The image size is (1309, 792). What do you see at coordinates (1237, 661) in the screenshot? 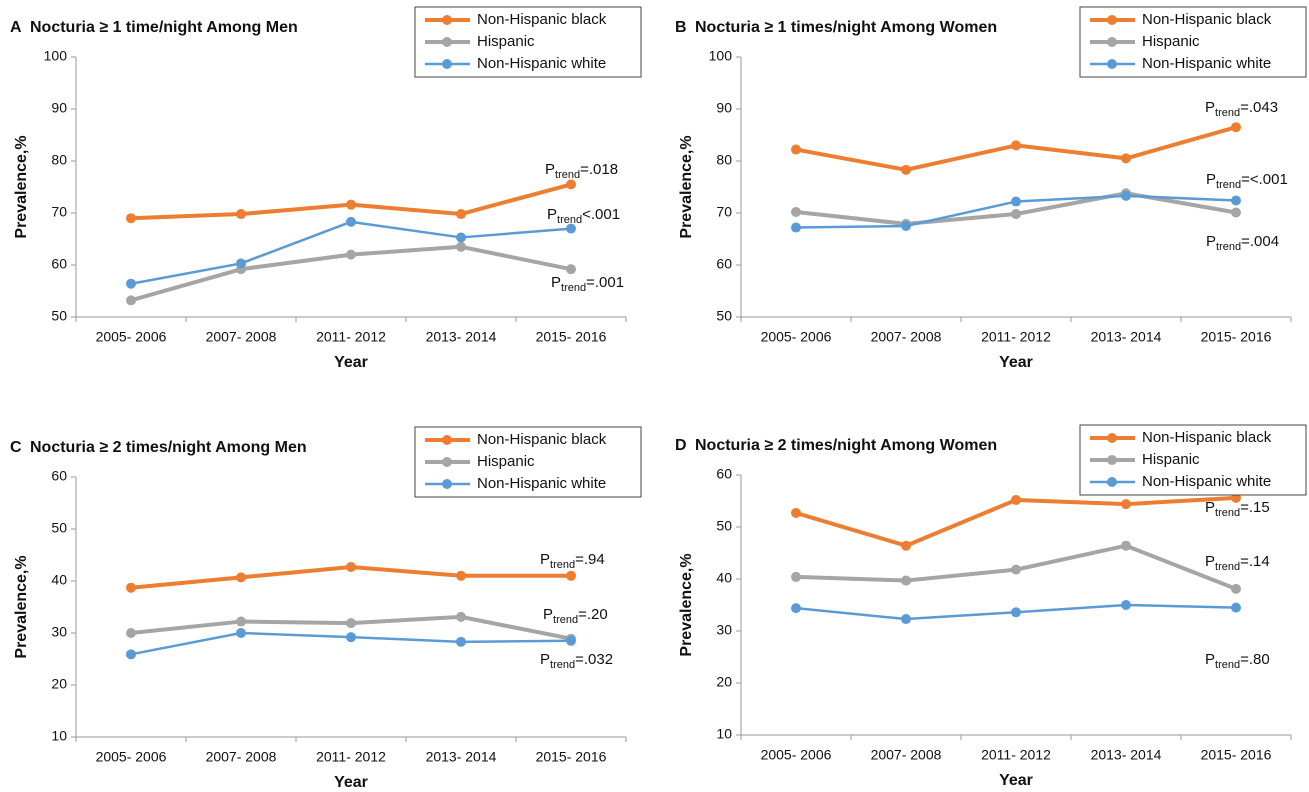
I see `p-trend: Ptrend=.80` at bounding box center [1237, 661].